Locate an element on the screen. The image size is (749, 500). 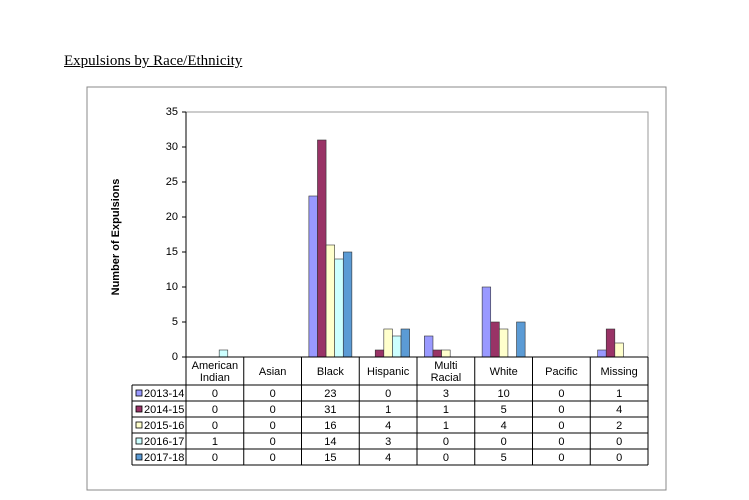
table-cell: 10 is located at coordinates (504, 394).